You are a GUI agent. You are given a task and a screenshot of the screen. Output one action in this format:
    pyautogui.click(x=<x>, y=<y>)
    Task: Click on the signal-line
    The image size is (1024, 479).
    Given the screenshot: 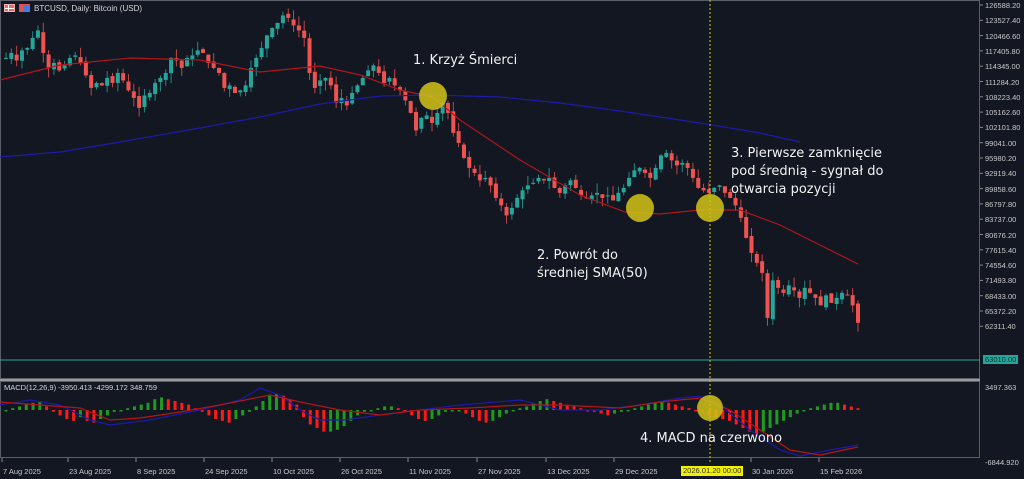 What is the action you would take?
    pyautogui.click(x=429, y=425)
    